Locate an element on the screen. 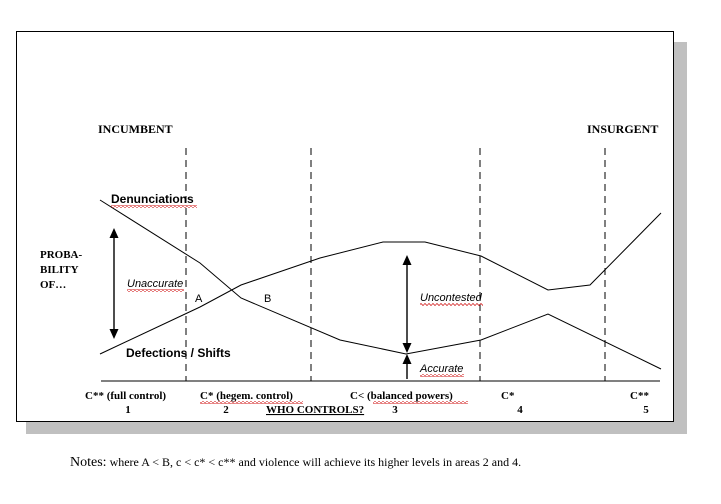 The width and height of the screenshot is (721, 504). incumbent-label: INCUMBENT is located at coordinates (135, 129).